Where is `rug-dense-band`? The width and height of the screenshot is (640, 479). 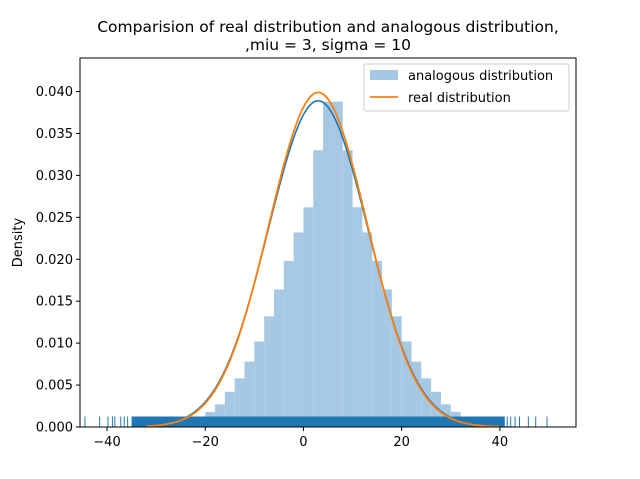
rug-dense-band is located at coordinates (318, 421).